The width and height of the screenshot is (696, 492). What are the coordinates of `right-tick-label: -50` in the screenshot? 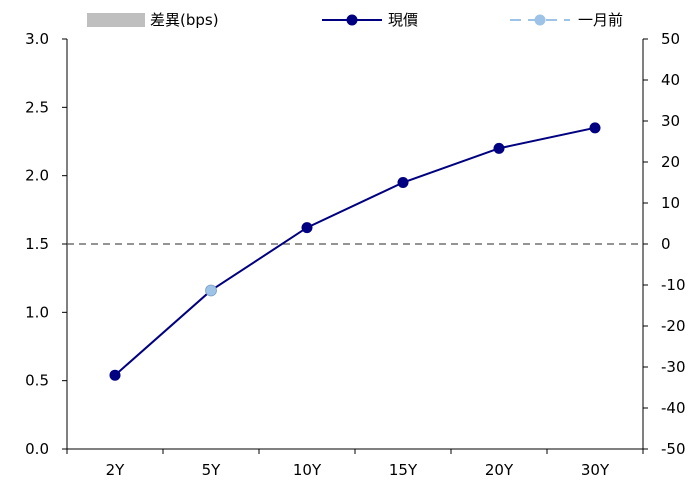 It's located at (673, 449).